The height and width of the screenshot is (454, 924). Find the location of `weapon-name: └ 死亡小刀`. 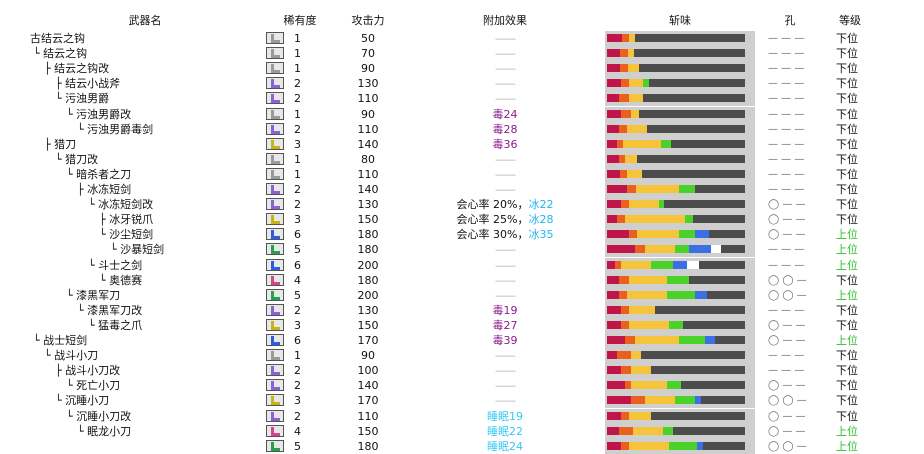

weapon-name: └ 死亡小刀 is located at coordinates (93, 386).